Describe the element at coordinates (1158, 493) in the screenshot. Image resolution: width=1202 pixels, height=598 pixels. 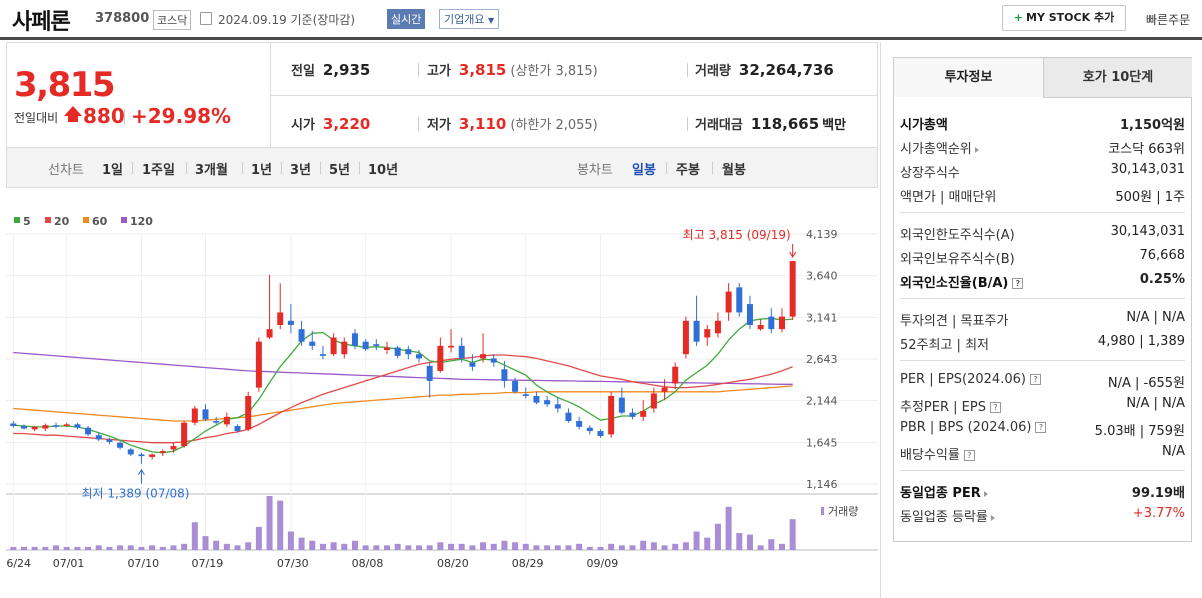
I see `invest-value: 99.19배` at that location.